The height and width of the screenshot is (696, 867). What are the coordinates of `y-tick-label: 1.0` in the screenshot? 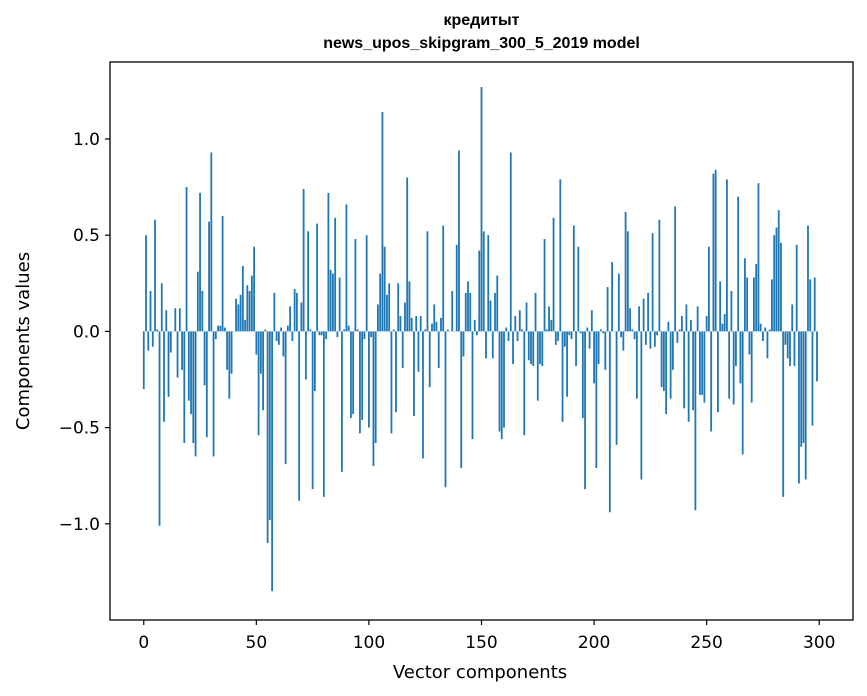 It's located at (86, 140).